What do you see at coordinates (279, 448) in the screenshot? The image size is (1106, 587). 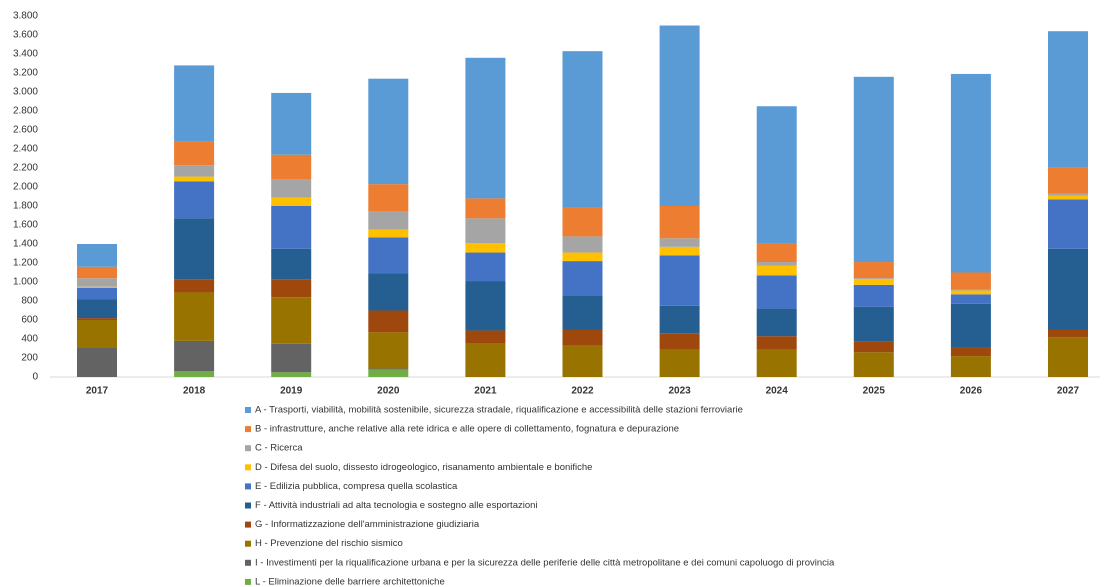 I see `legend-label: C - Ricerca` at bounding box center [279, 448].